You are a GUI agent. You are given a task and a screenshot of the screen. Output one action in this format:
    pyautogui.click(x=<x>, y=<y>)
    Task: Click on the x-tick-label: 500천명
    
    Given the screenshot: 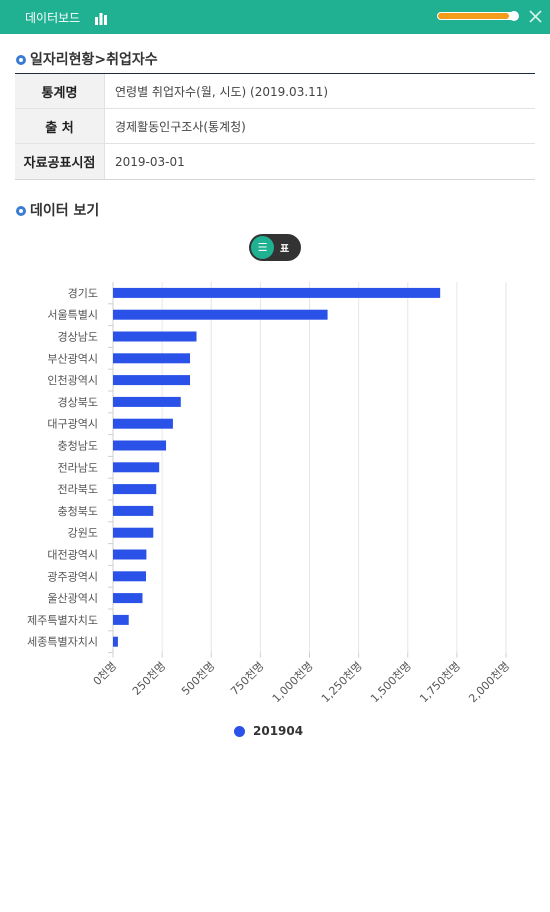 What is the action you would take?
    pyautogui.click(x=197, y=678)
    